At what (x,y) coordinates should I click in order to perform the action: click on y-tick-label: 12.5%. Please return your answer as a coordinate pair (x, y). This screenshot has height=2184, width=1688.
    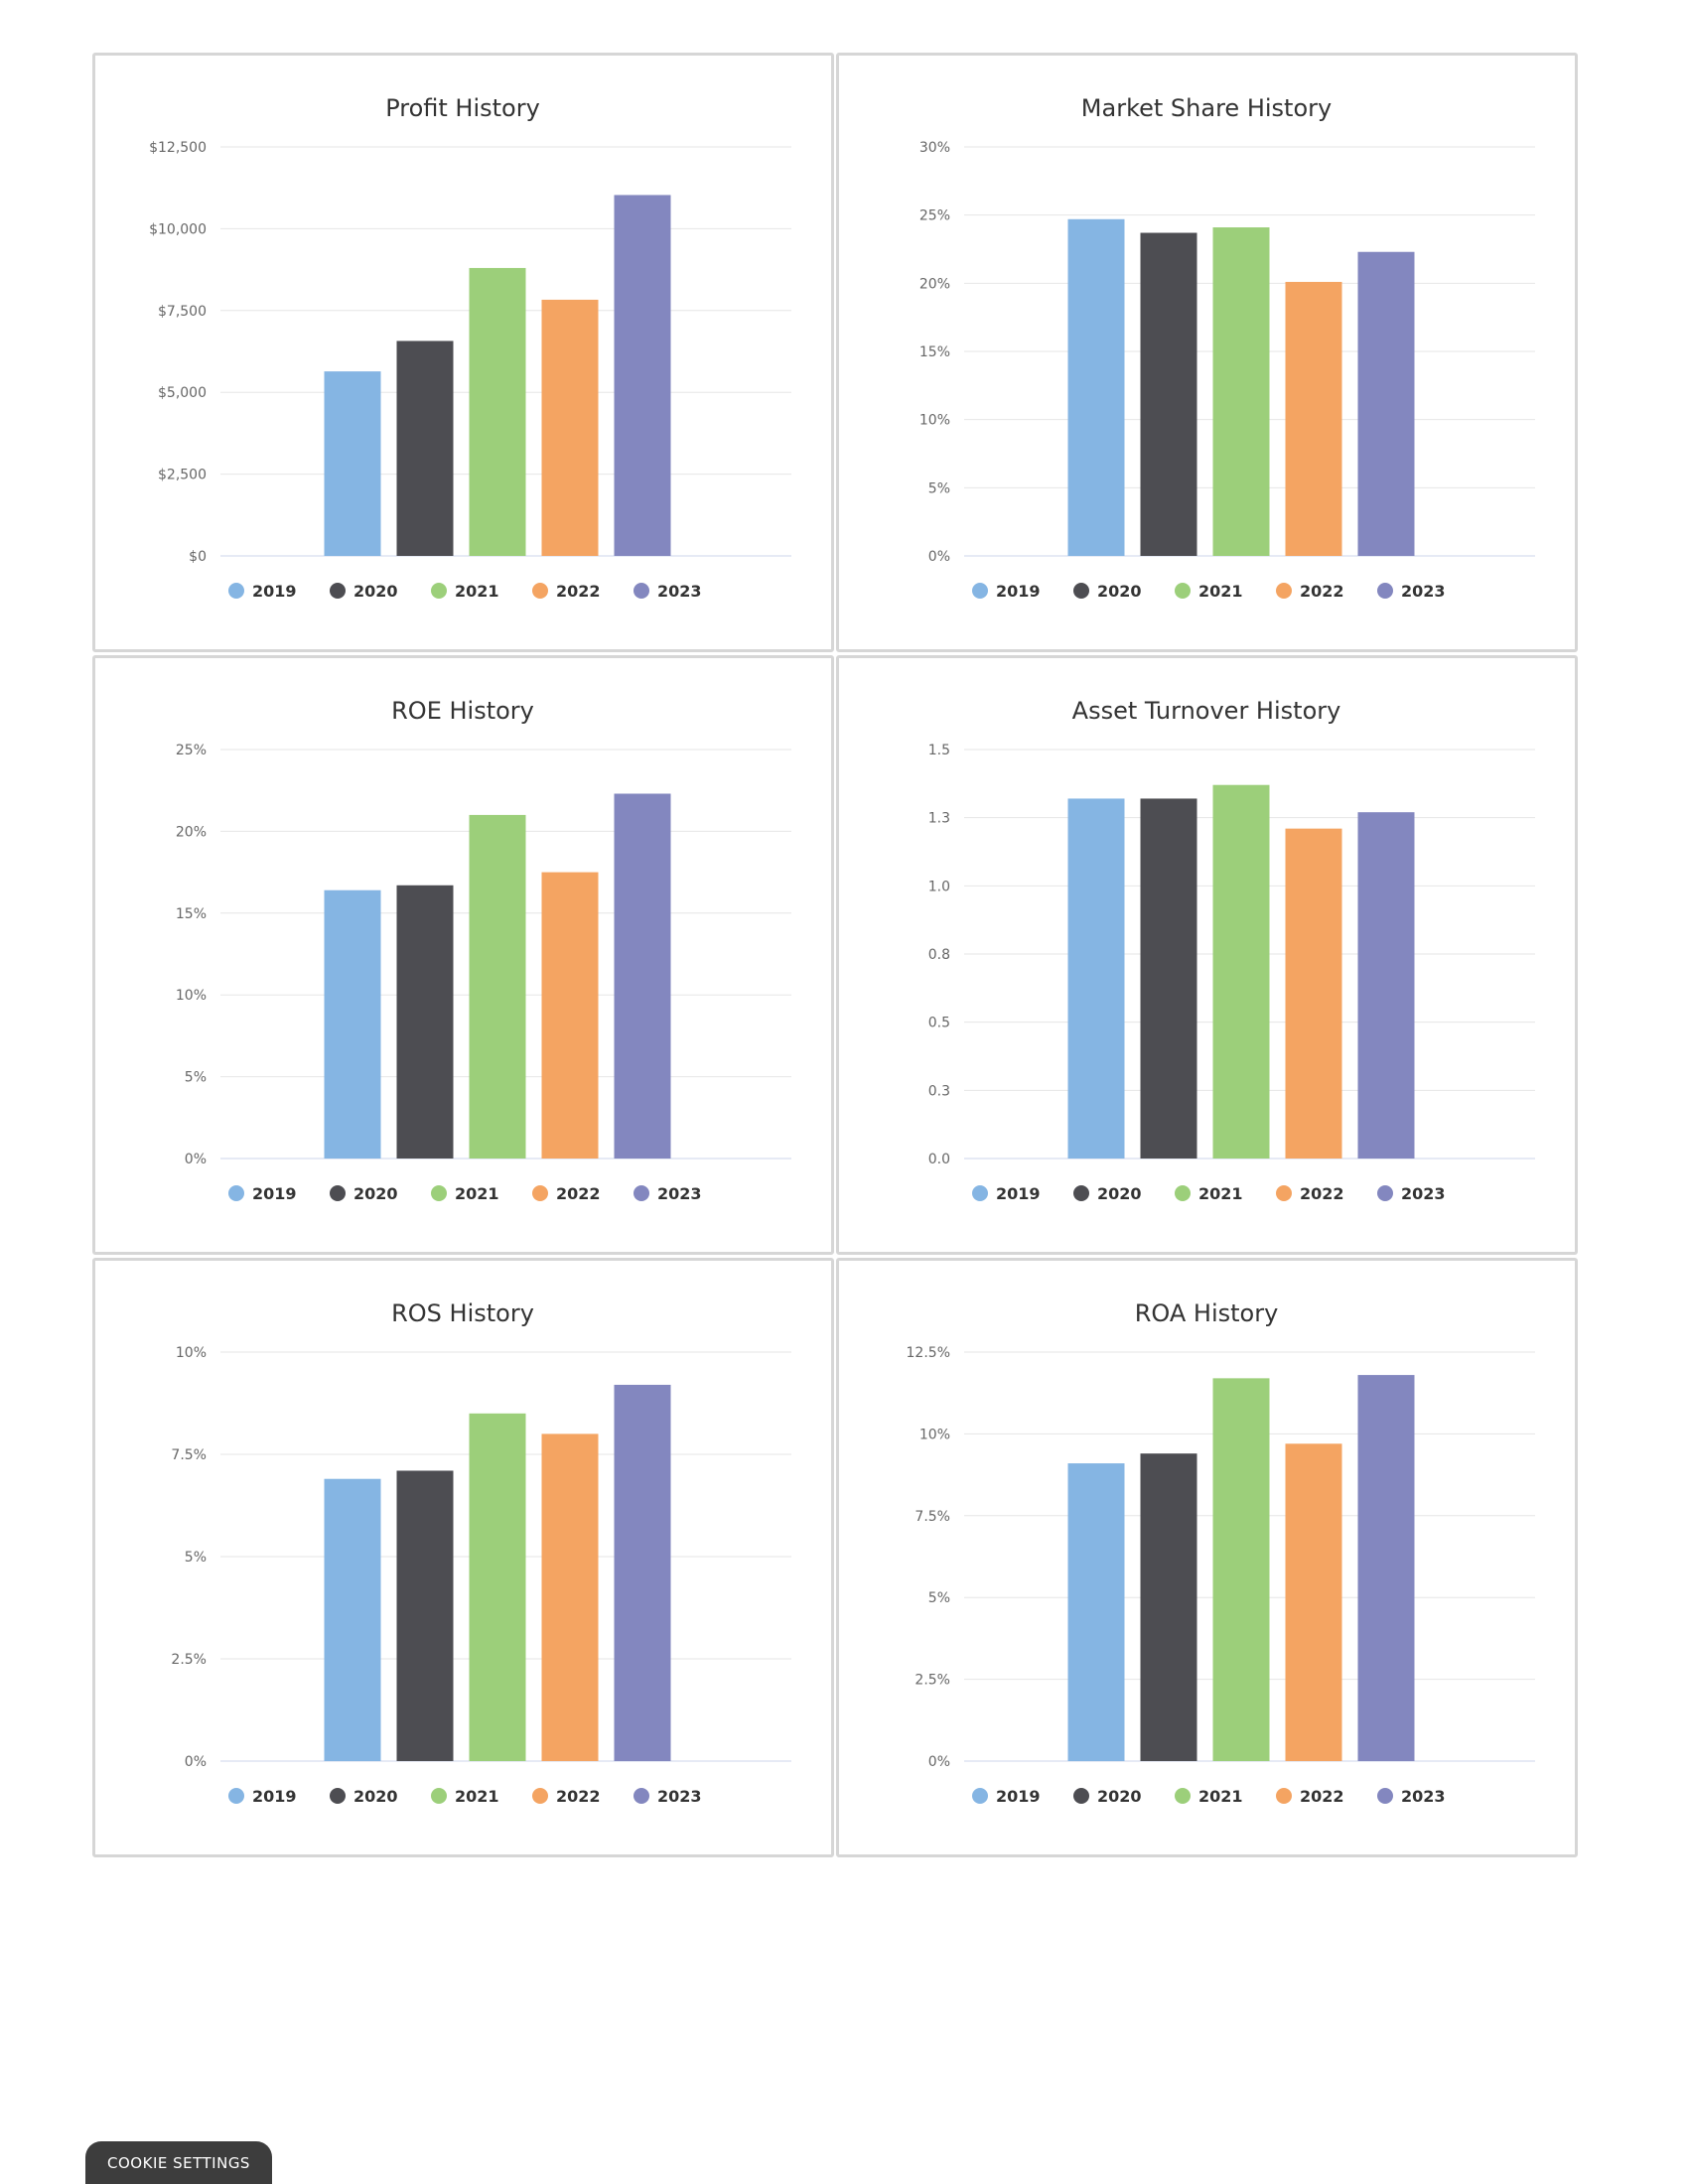
    Looking at the image, I should click on (928, 1353).